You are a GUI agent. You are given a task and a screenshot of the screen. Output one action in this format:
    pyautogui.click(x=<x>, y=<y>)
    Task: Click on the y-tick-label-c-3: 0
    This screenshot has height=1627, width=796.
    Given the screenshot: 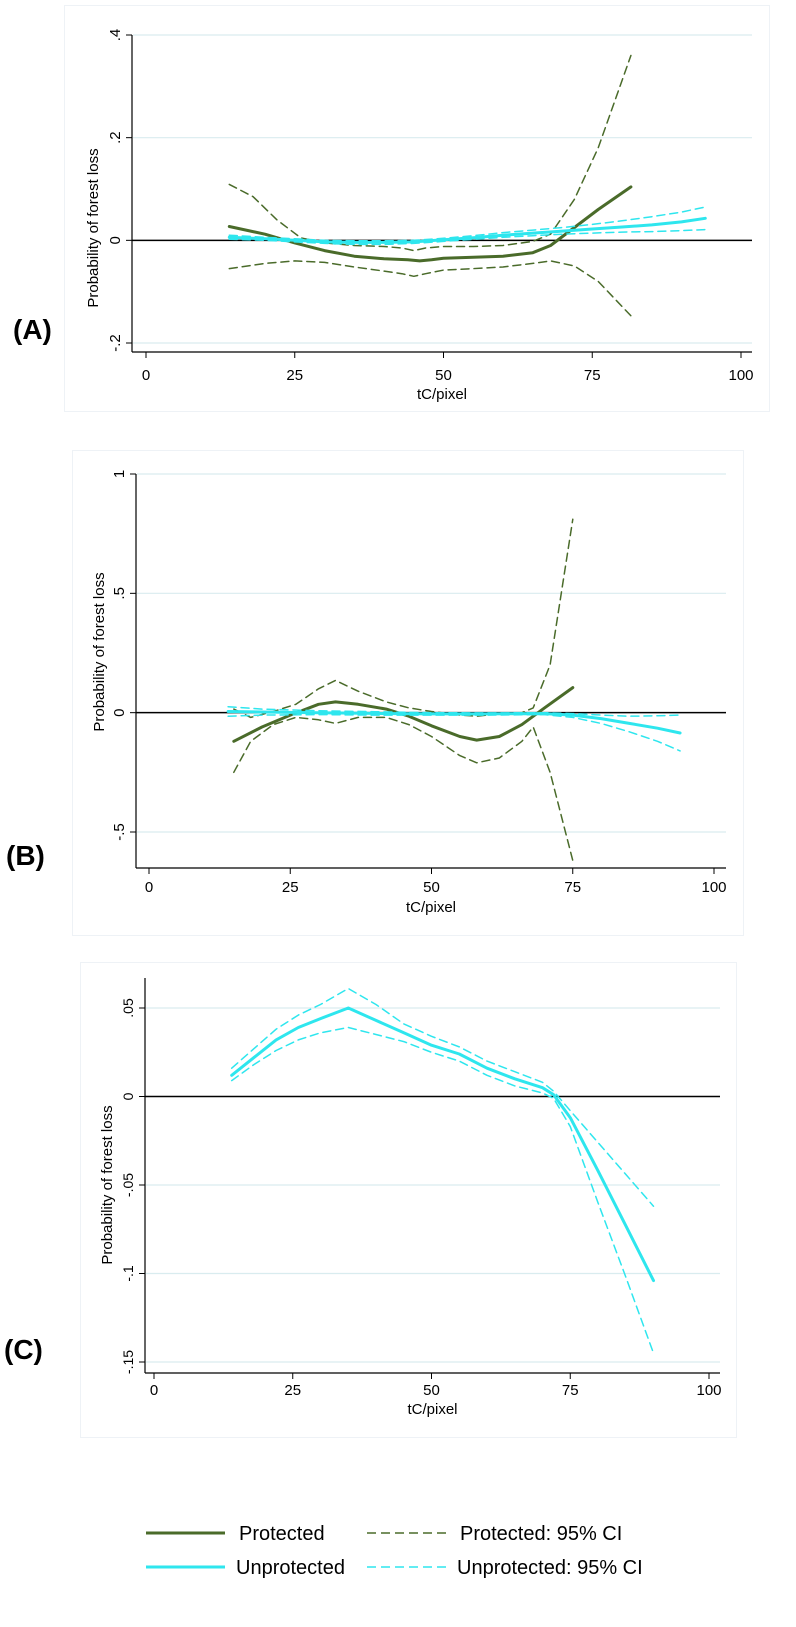 What is the action you would take?
    pyautogui.click(x=128, y=1096)
    